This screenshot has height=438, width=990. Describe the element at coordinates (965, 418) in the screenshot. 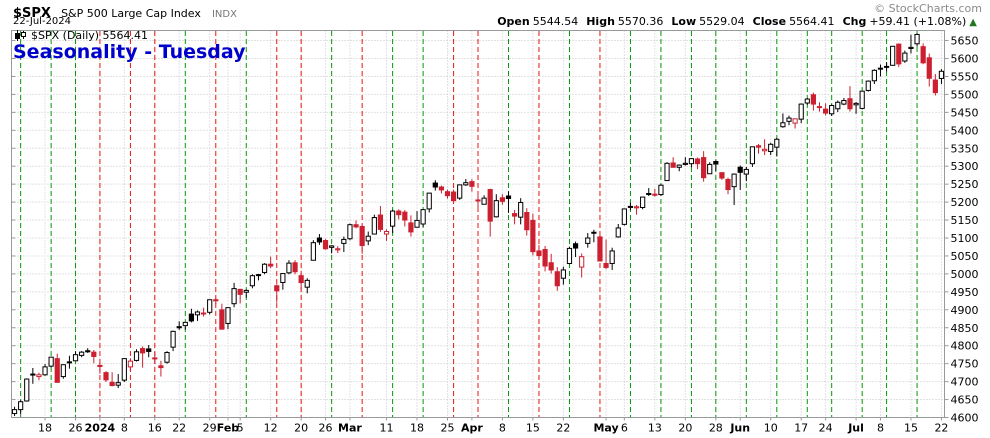

I see `y-tick-label: 4600` at that location.